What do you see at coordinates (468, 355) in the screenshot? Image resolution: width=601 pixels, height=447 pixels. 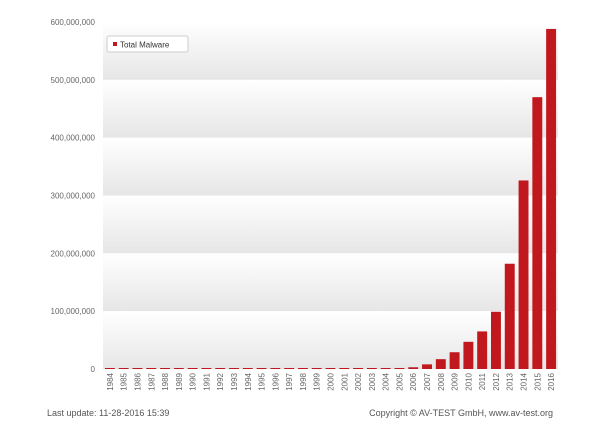 I see `bar-2010` at bounding box center [468, 355].